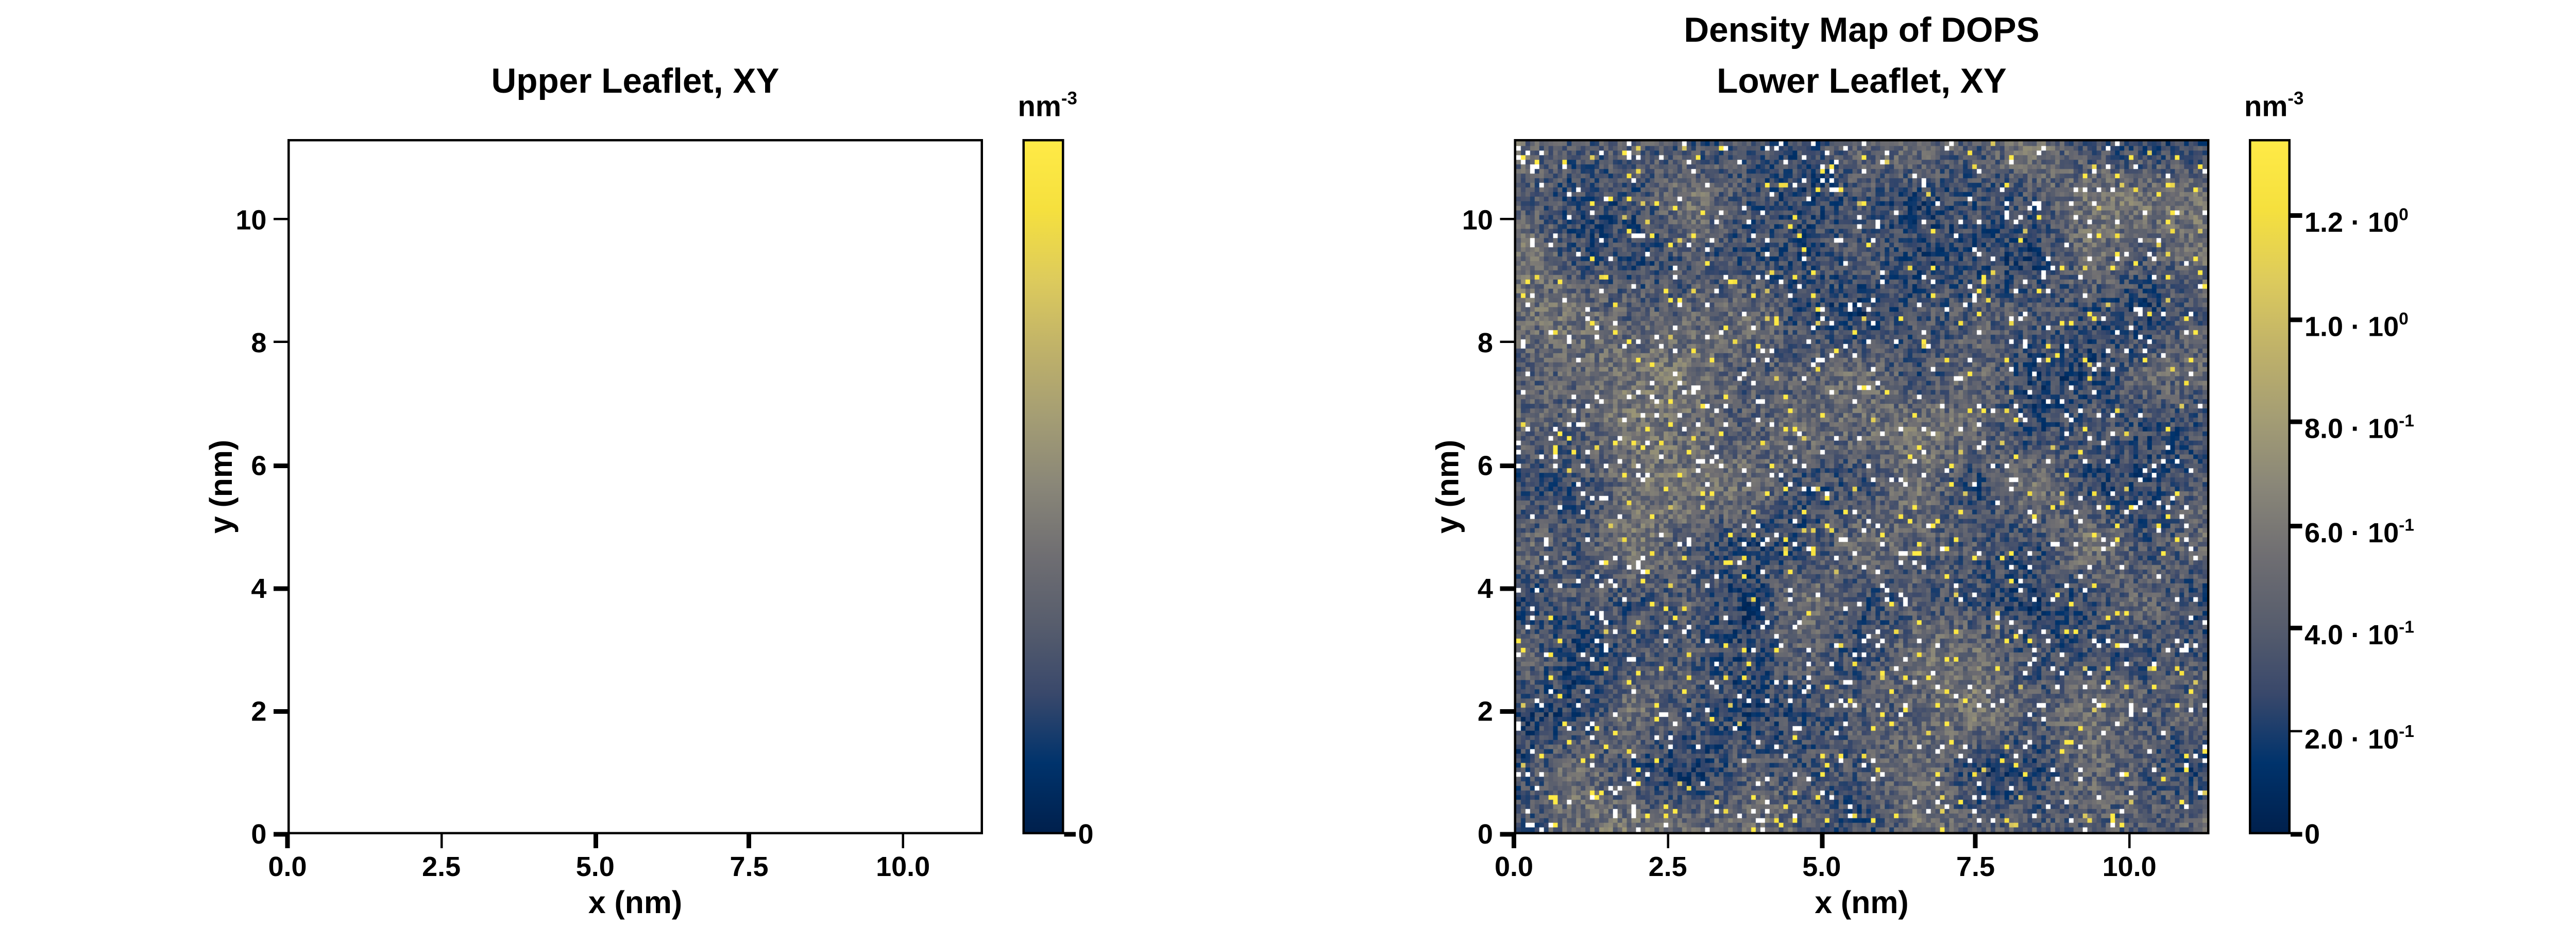 This screenshot has height=927, width=2576. I want to click on y-tick-label: -2, so click(2557, 618).